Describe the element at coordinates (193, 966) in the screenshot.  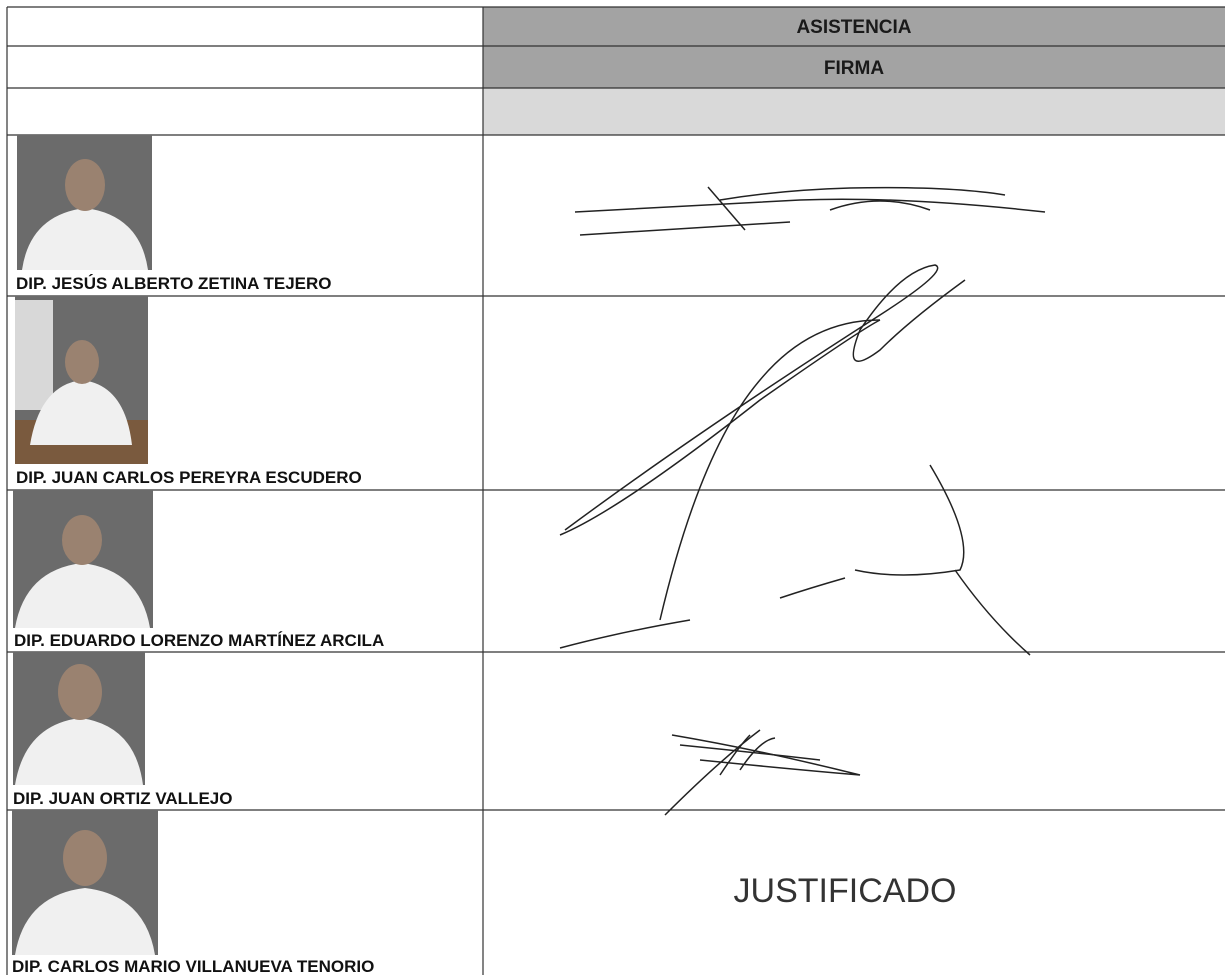
I see `member-name: DIP. CARLOS MARIO VILLANUEVA TENORIO` at that location.